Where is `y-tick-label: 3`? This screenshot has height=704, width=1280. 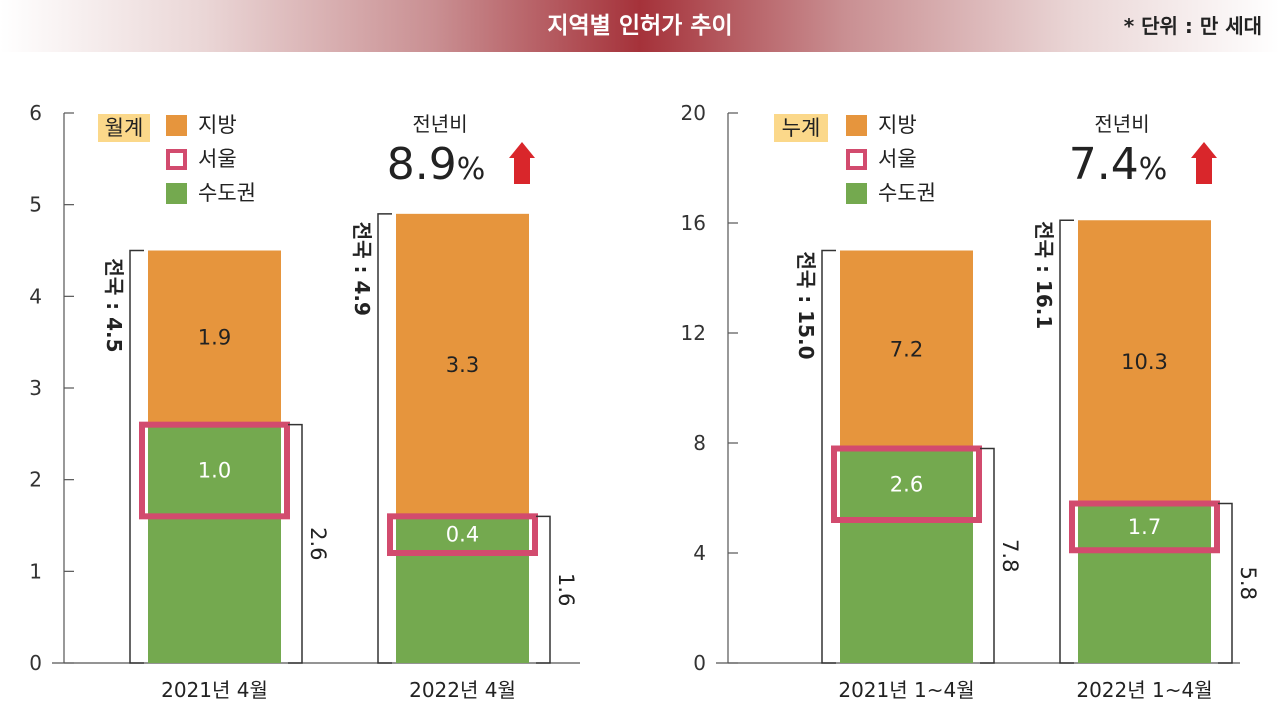
y-tick-label: 3 is located at coordinates (35, 388).